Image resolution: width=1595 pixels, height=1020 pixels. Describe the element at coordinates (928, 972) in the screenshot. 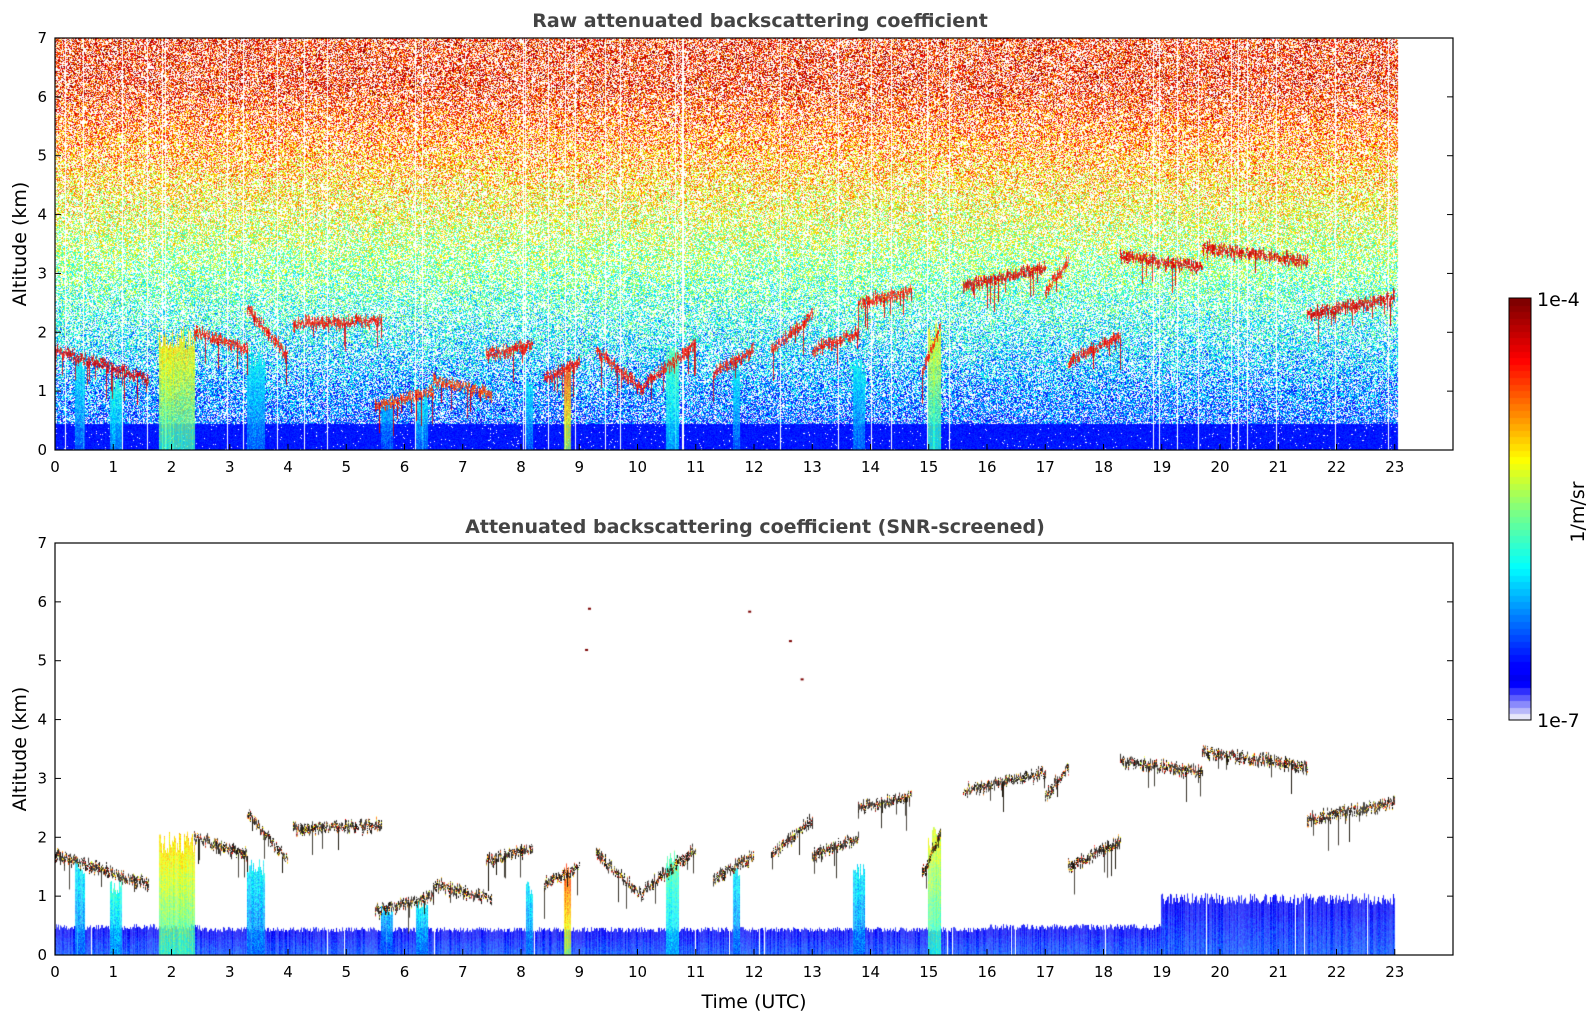

I see `bottom-x-tick-label: 15` at that location.